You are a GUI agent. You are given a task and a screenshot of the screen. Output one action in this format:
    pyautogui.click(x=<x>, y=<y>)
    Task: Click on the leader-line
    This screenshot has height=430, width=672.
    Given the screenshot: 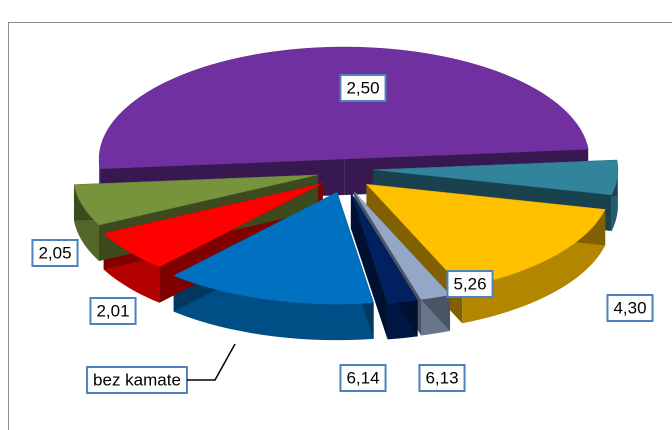 What is the action you would take?
    pyautogui.click(x=211, y=362)
    